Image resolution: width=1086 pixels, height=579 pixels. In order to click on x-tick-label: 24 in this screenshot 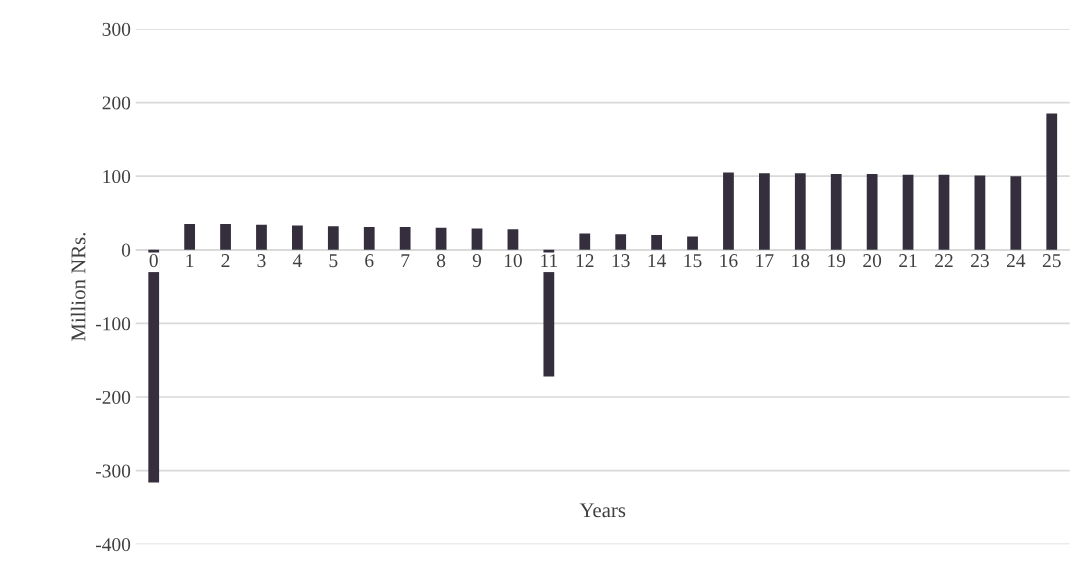, I will do `click(1016, 260)`.